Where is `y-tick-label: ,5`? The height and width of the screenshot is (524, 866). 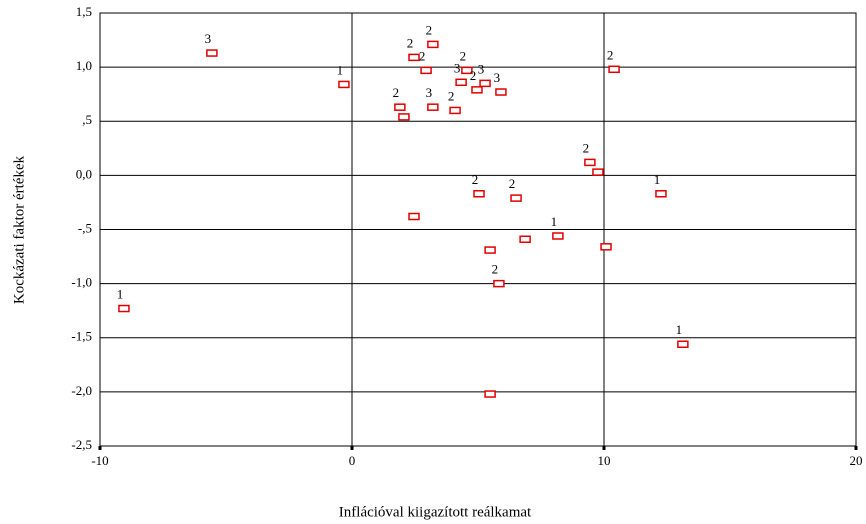 y-tick-label: ,5 is located at coordinates (87, 119).